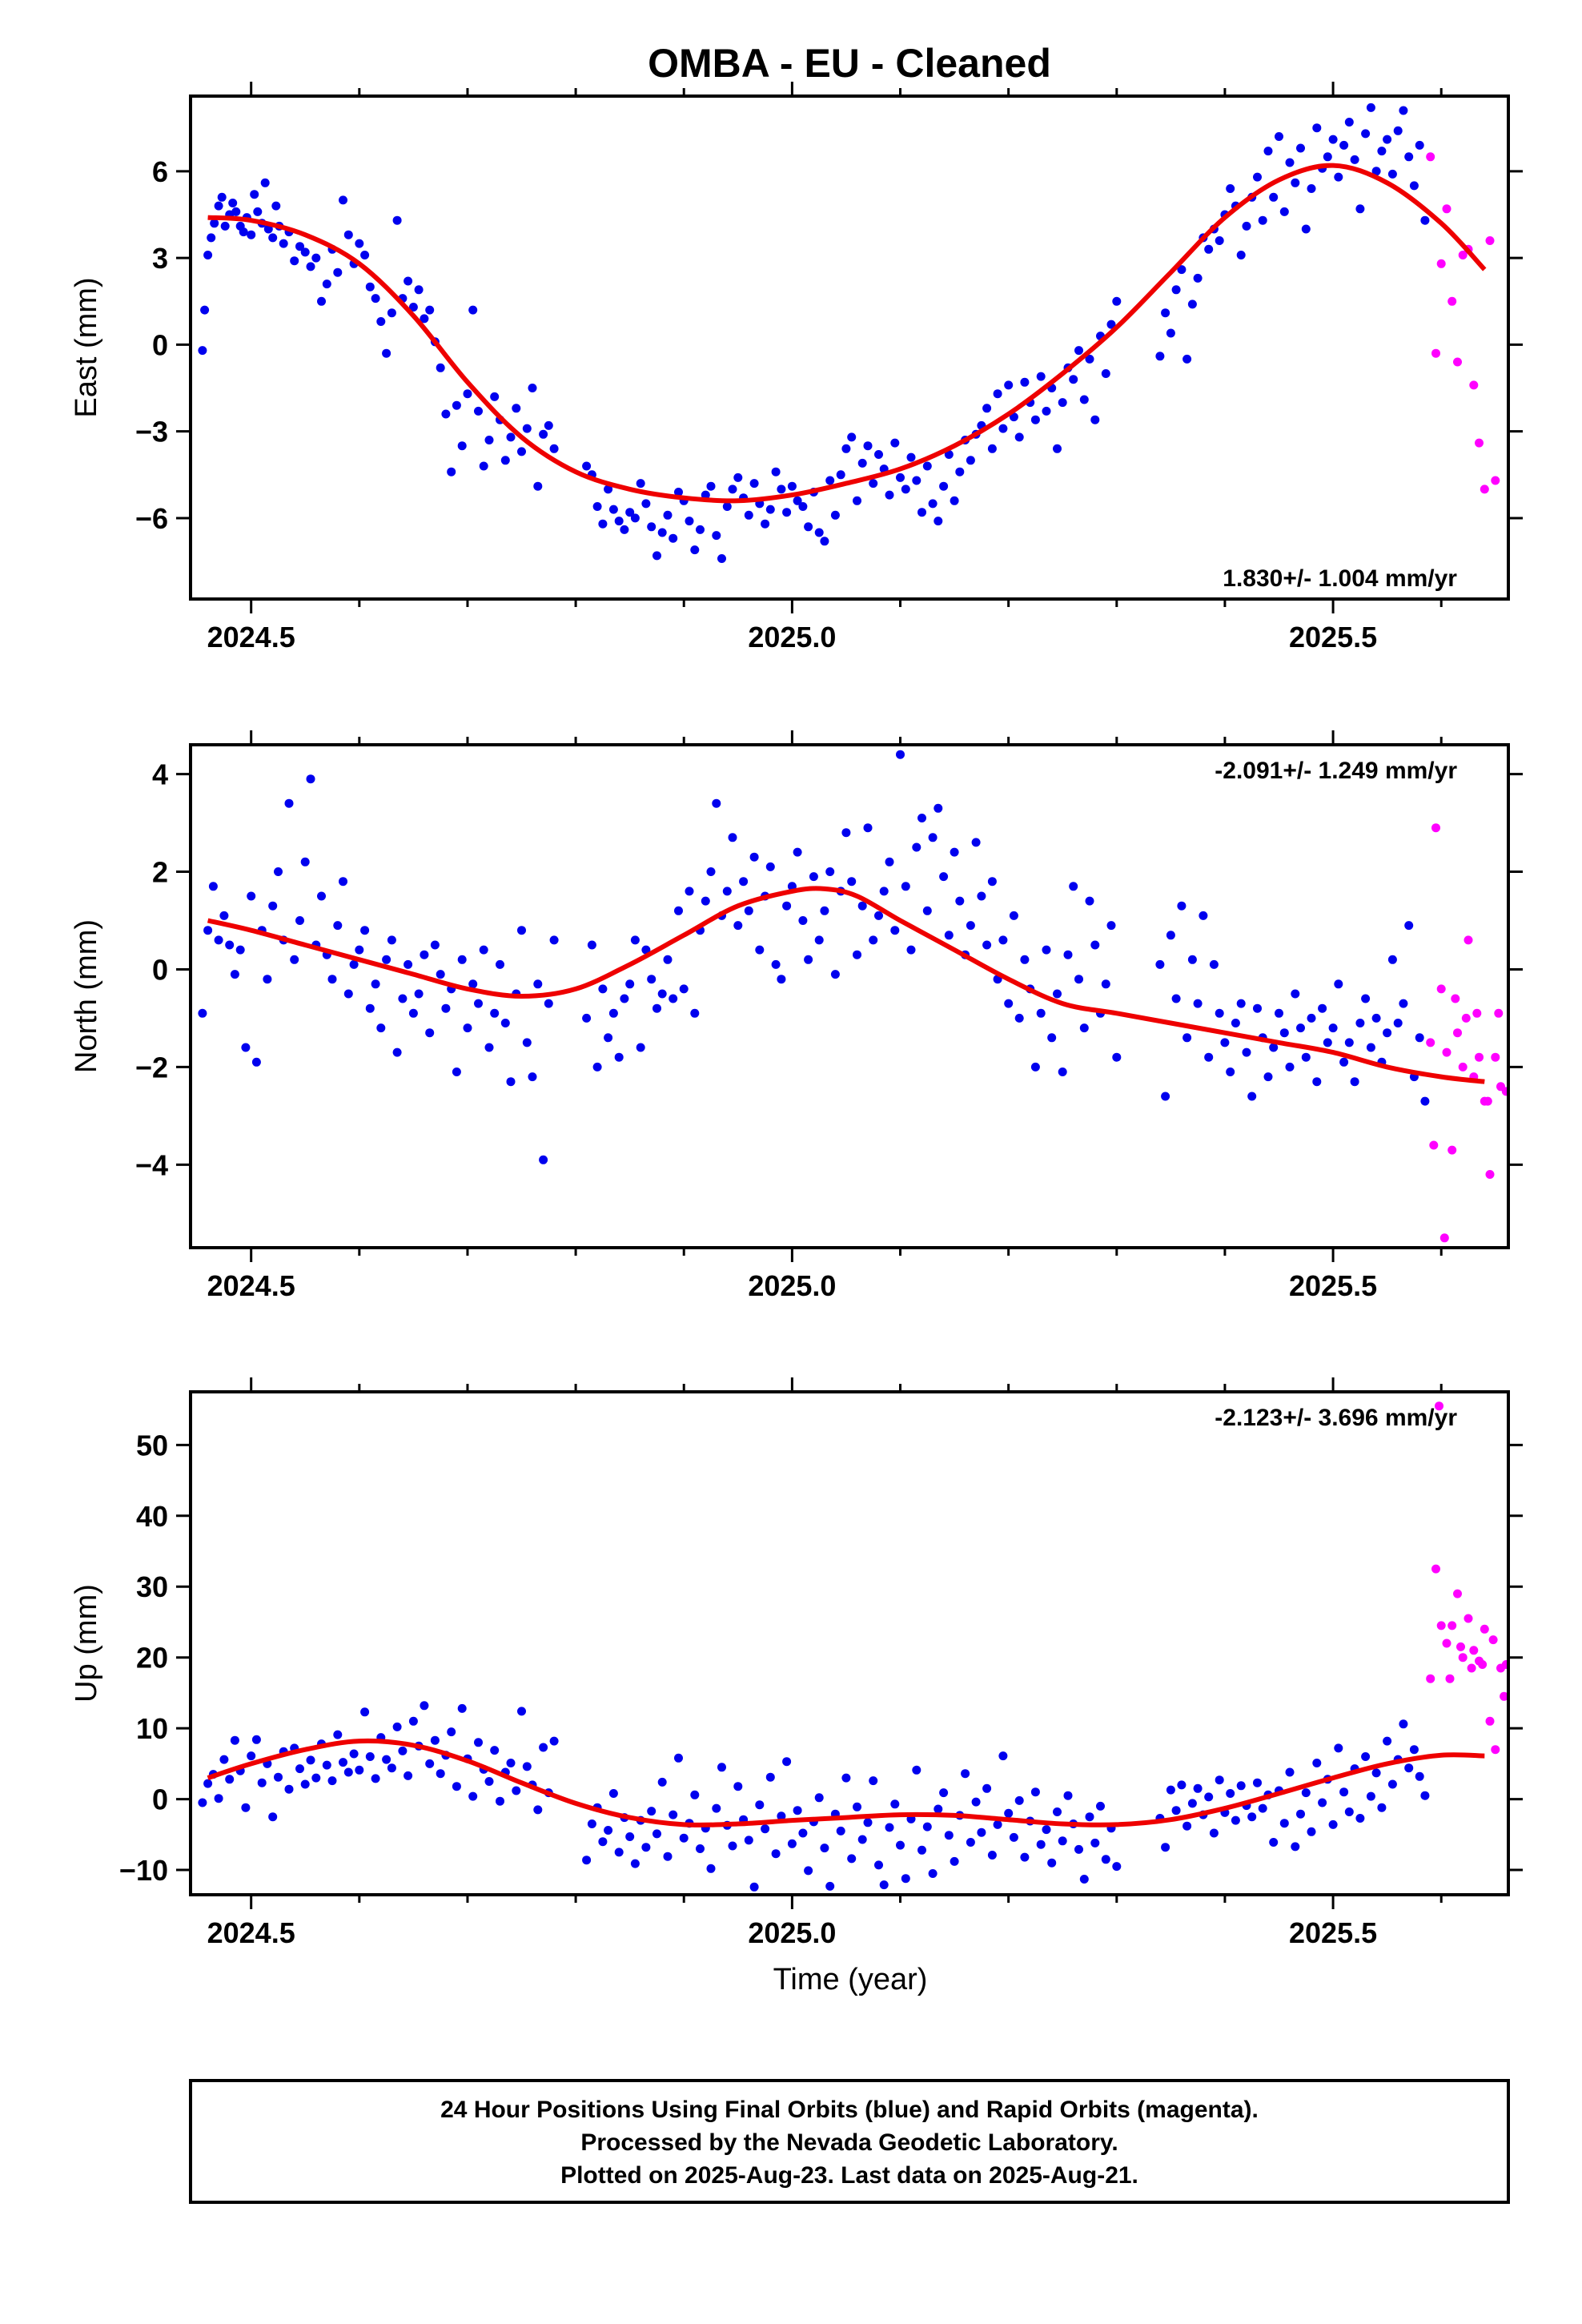 The image size is (1582, 2324). I want to click on x-tick-label: 2024.5, so click(251, 1932).